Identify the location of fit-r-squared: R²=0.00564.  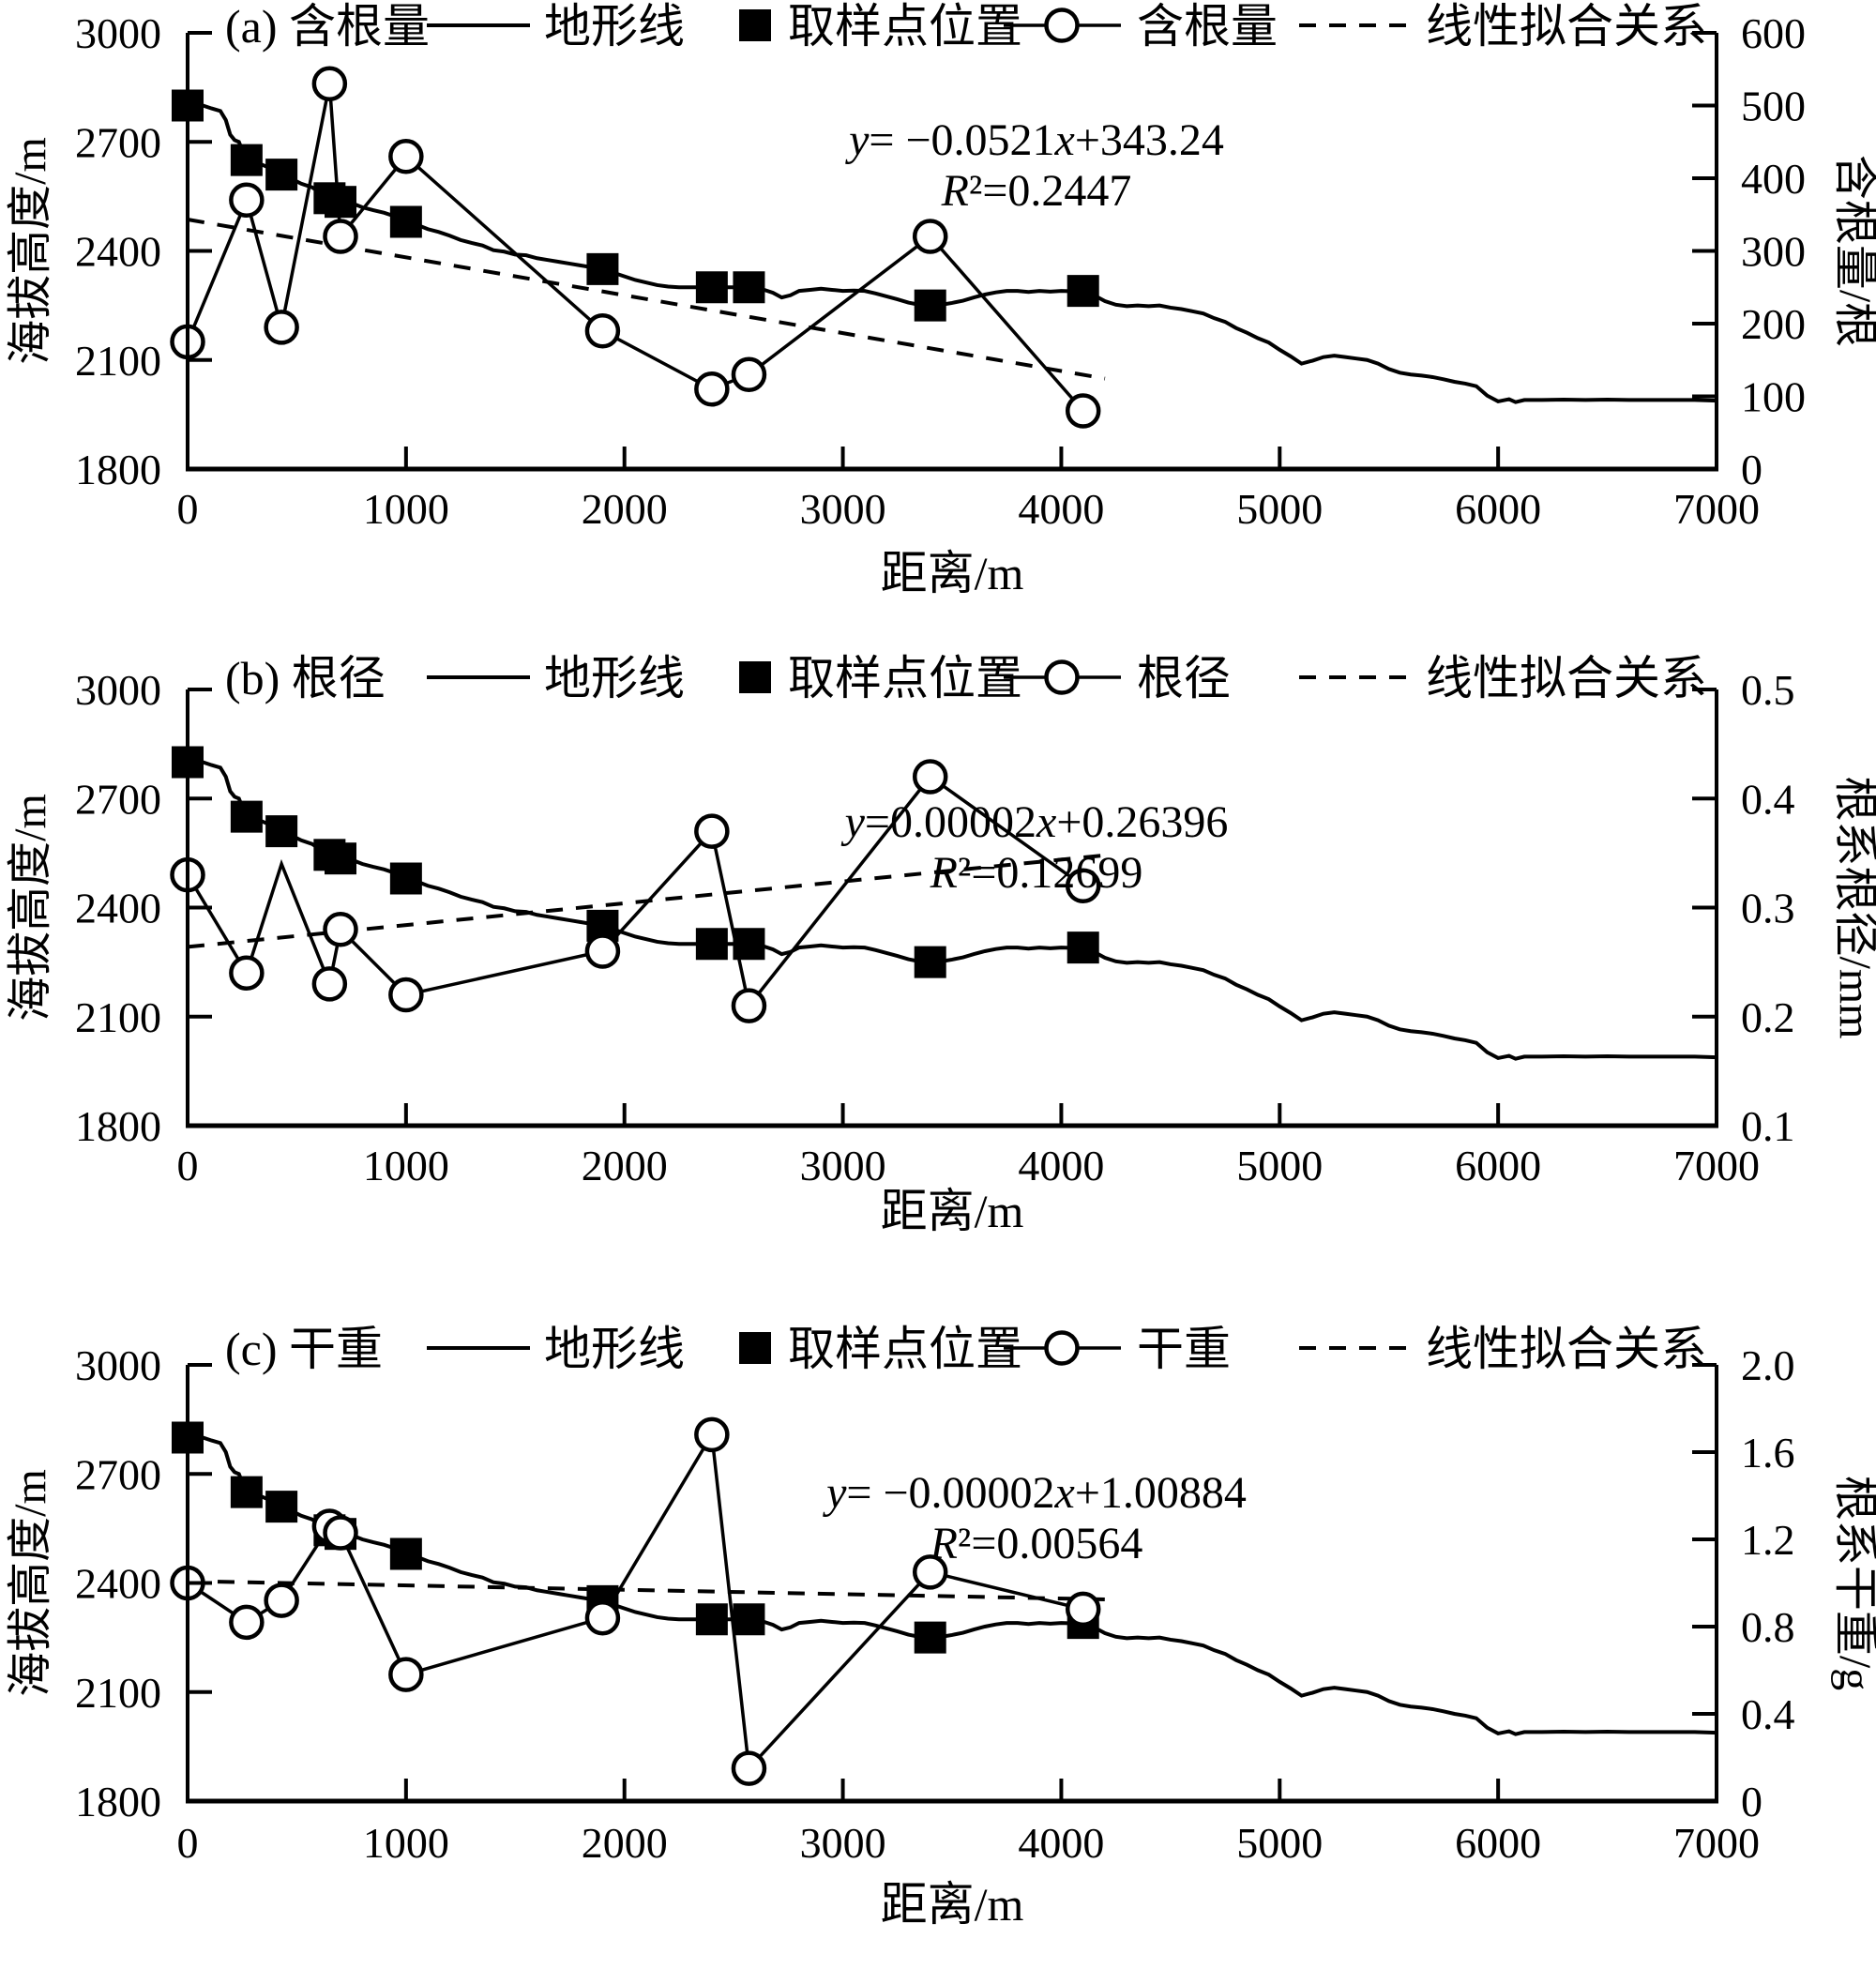
(1036, 1543).